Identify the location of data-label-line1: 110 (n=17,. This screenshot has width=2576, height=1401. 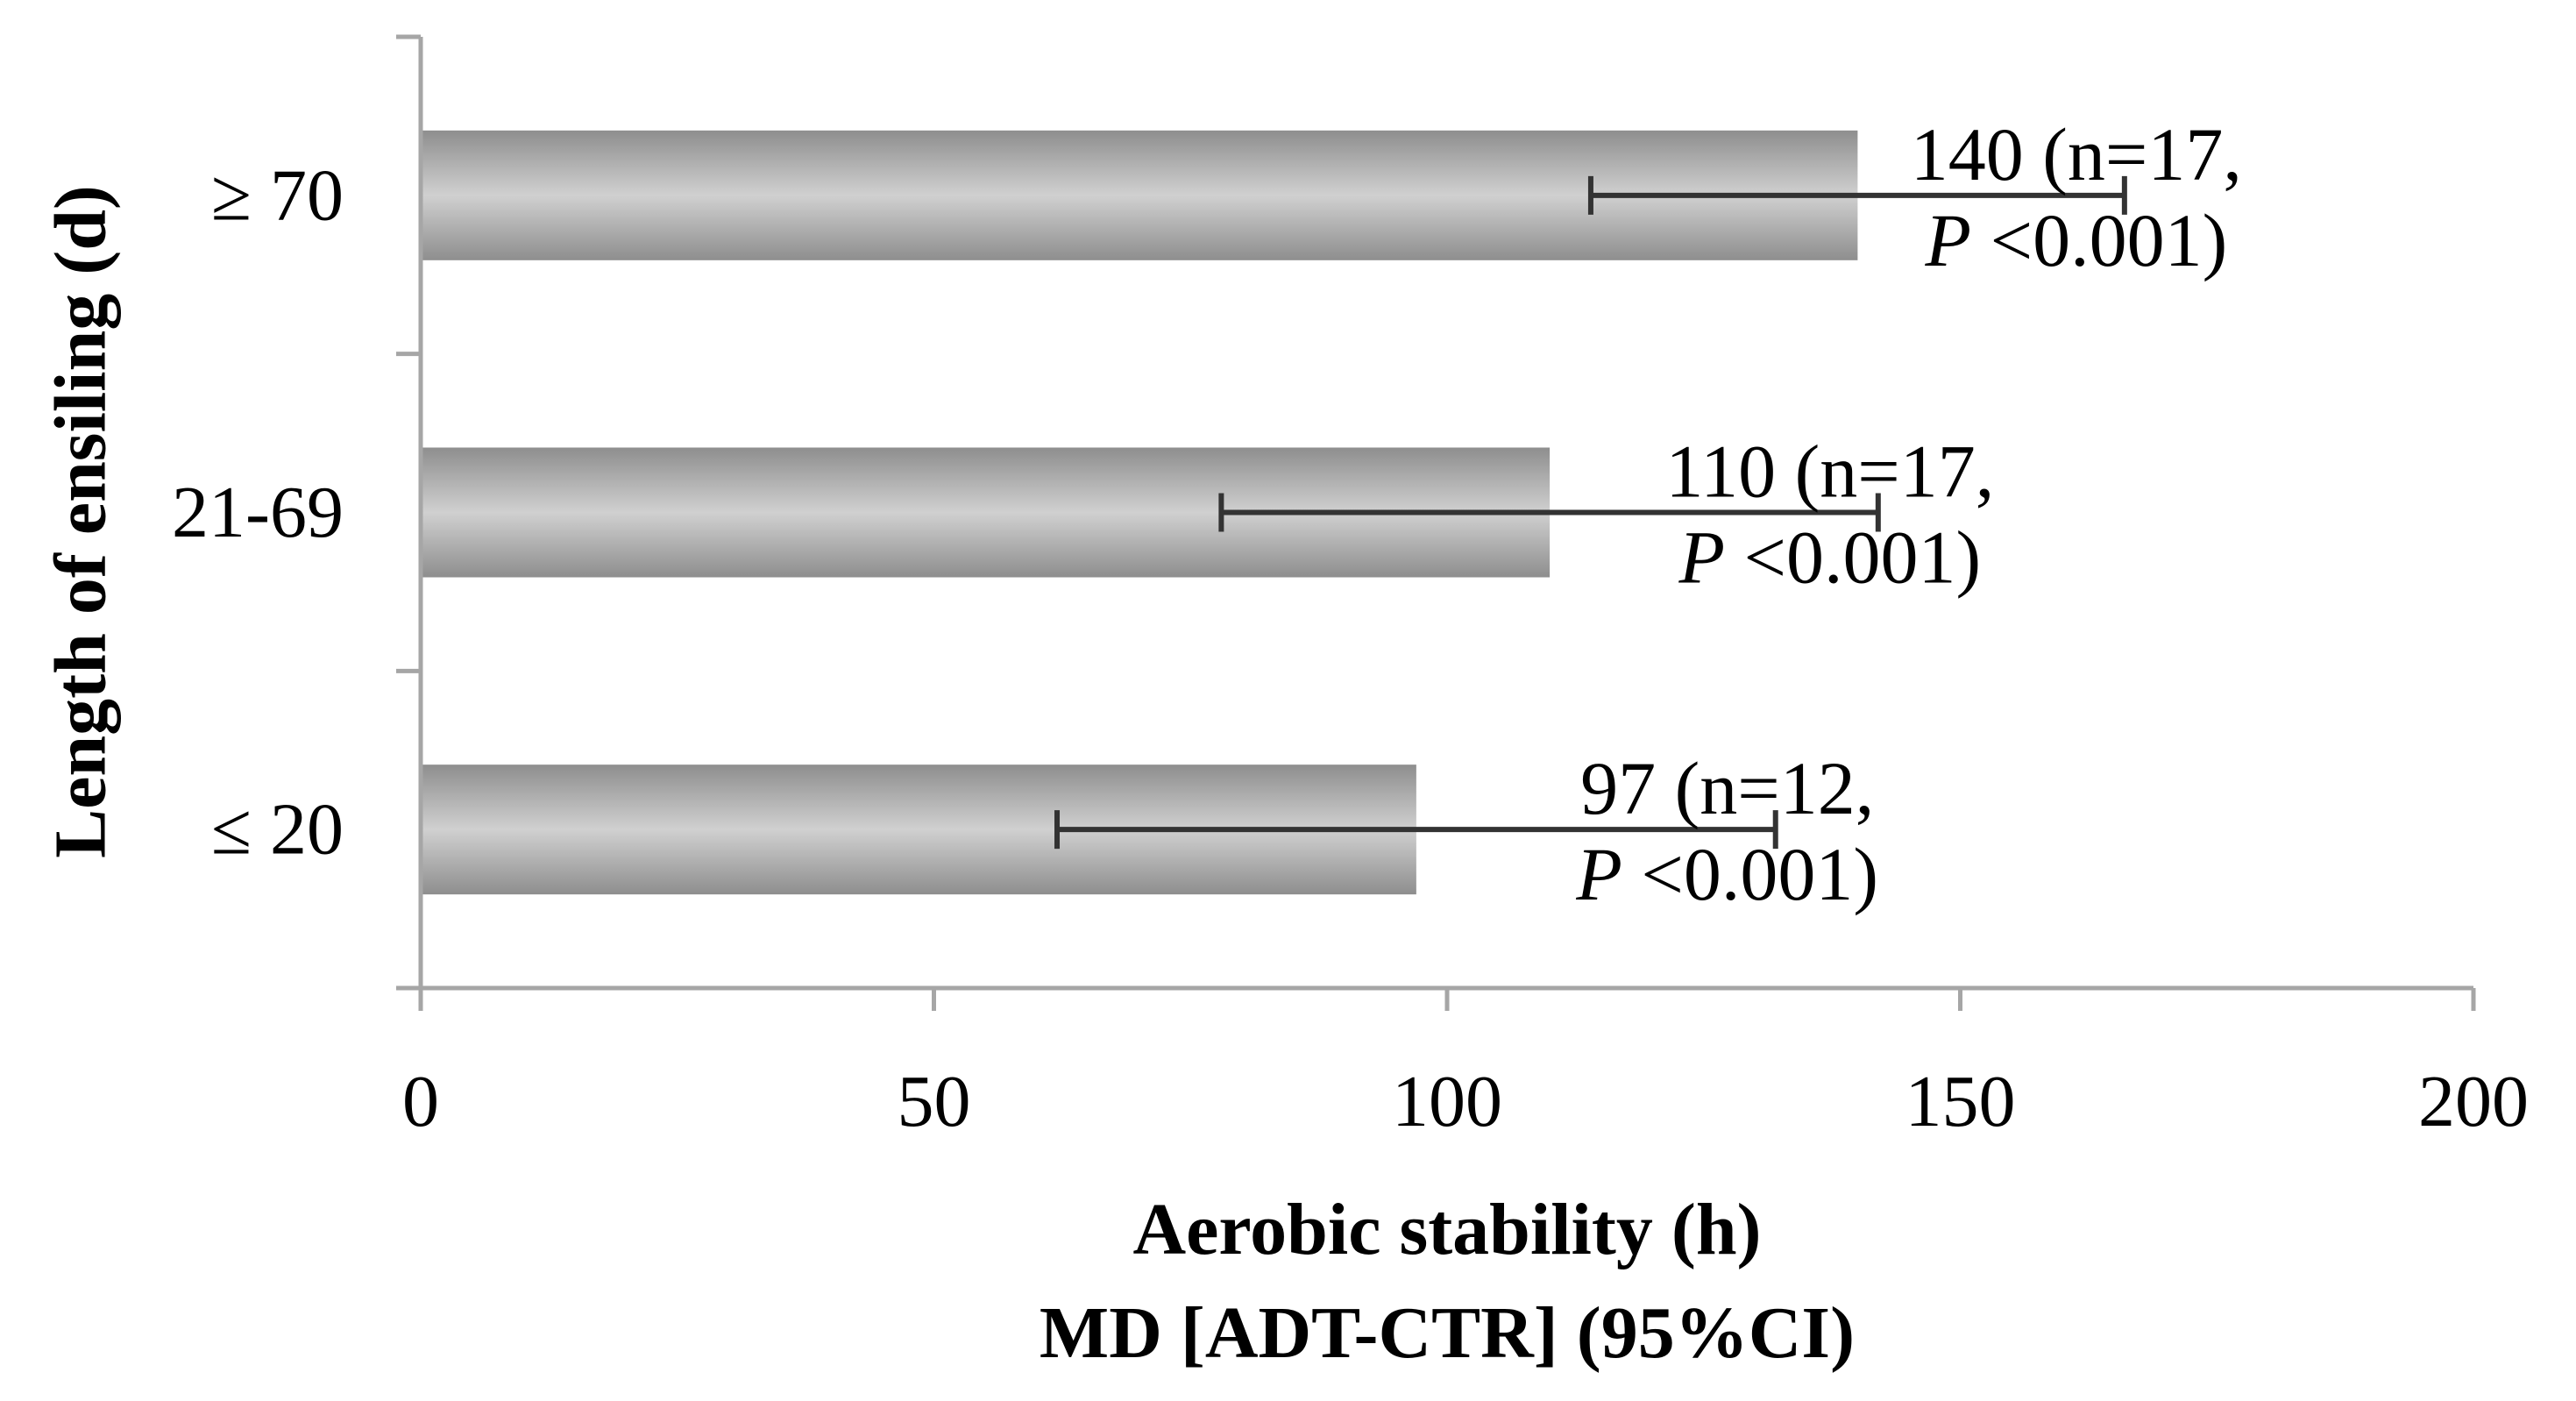
(1830, 472).